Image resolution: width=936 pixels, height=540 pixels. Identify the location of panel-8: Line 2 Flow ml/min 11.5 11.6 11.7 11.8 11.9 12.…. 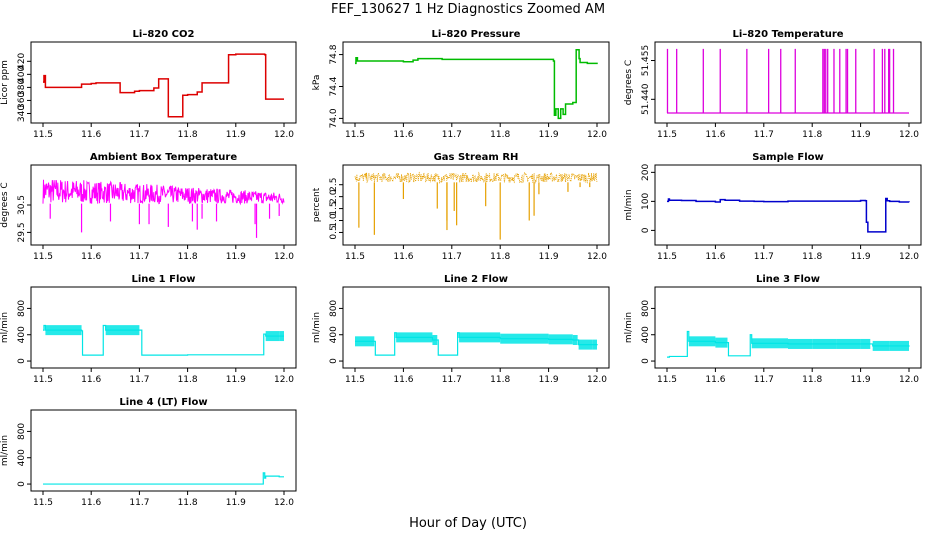
(461, 329).